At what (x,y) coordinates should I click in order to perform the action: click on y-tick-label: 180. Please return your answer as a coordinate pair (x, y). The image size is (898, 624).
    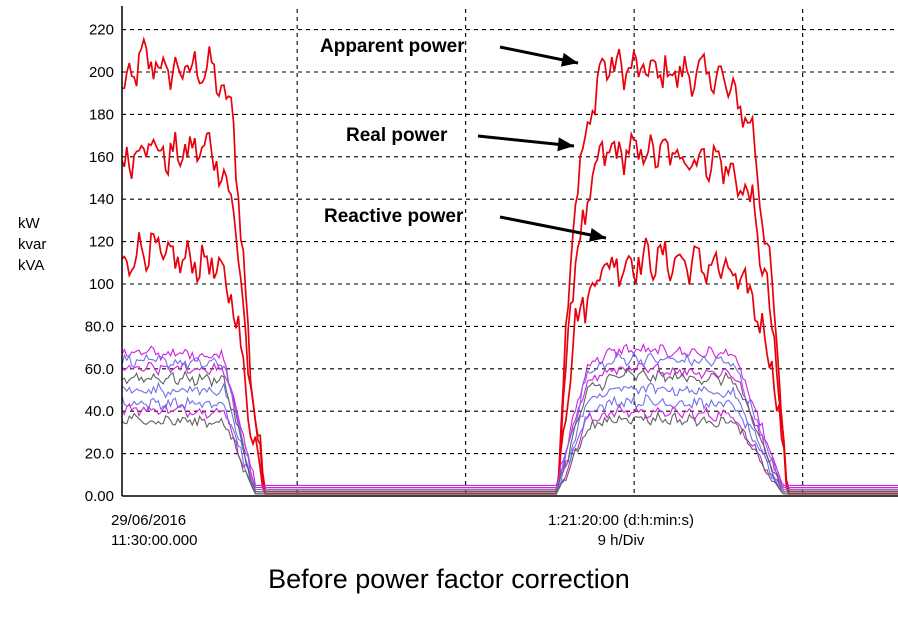
    Looking at the image, I should click on (101, 114).